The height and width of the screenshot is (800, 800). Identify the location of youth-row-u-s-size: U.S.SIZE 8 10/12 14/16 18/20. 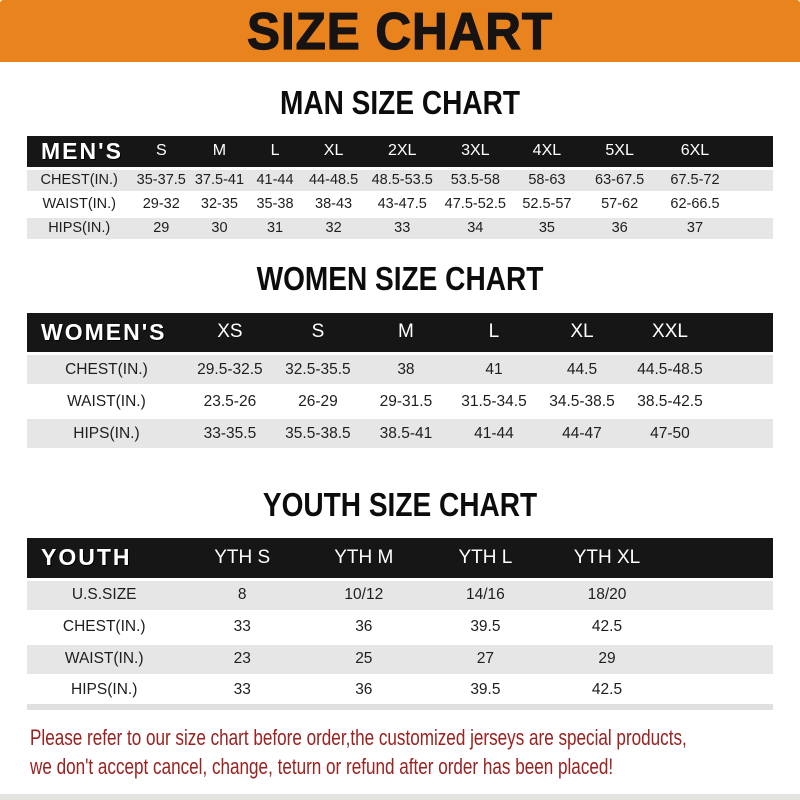
(400, 595).